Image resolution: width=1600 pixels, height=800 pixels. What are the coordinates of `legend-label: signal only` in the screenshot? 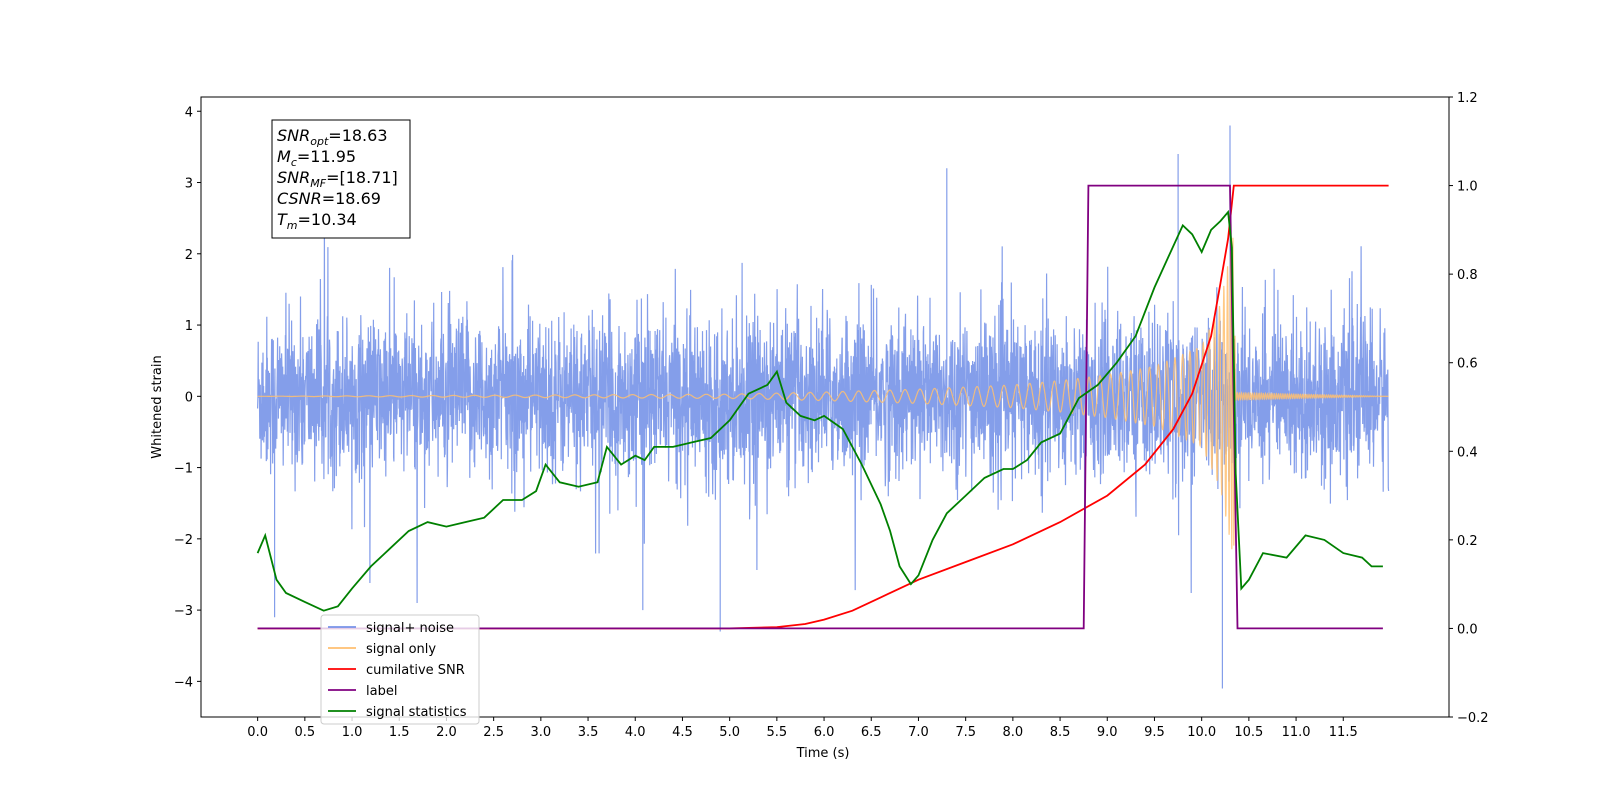 It's located at (401, 649).